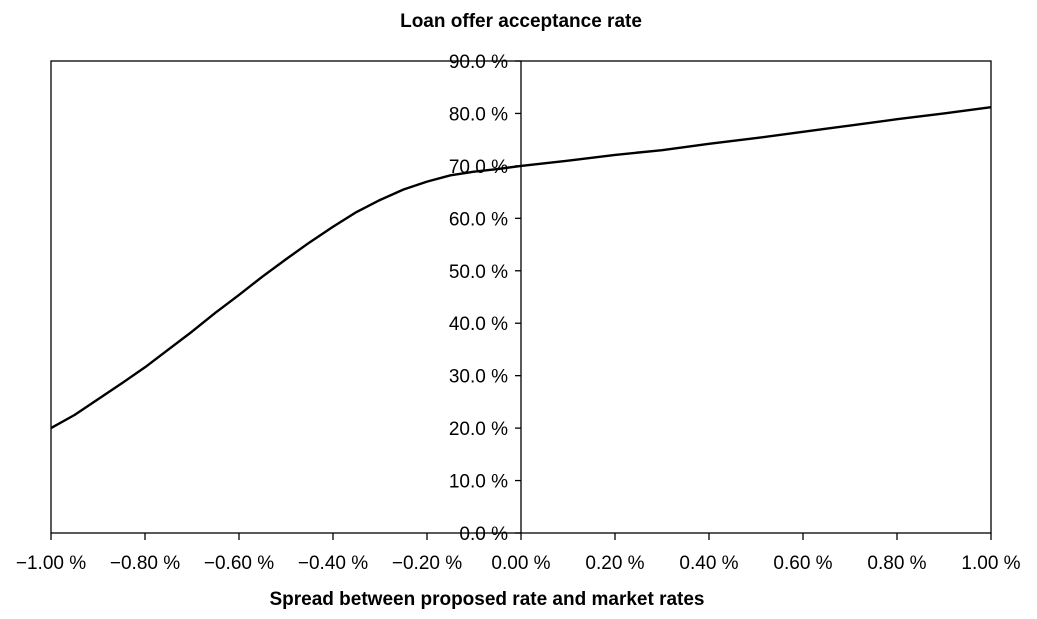  What do you see at coordinates (239, 563) in the screenshot?
I see `x-tick-label: −0.60 %` at bounding box center [239, 563].